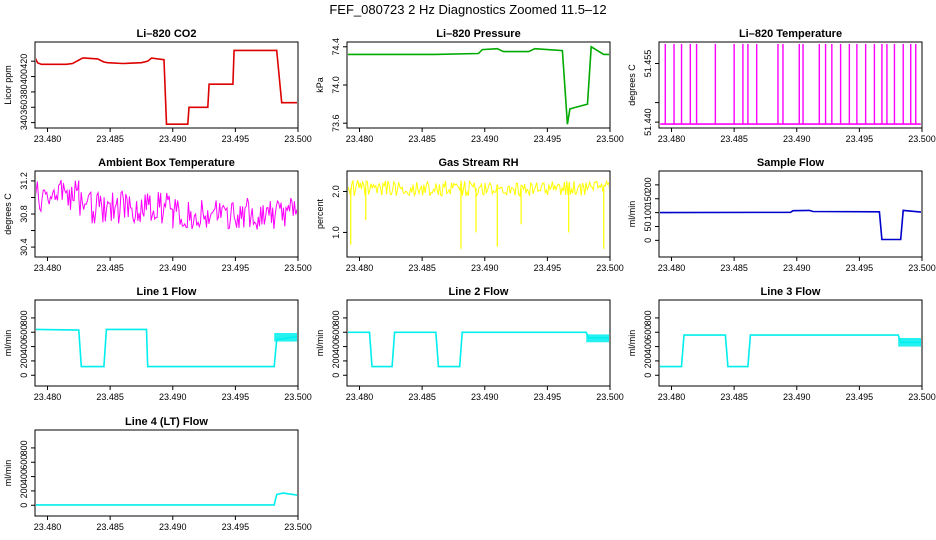  Describe the element at coordinates (167, 34) in the screenshot. I see `panel-1-title: Li–820 CO2` at that location.